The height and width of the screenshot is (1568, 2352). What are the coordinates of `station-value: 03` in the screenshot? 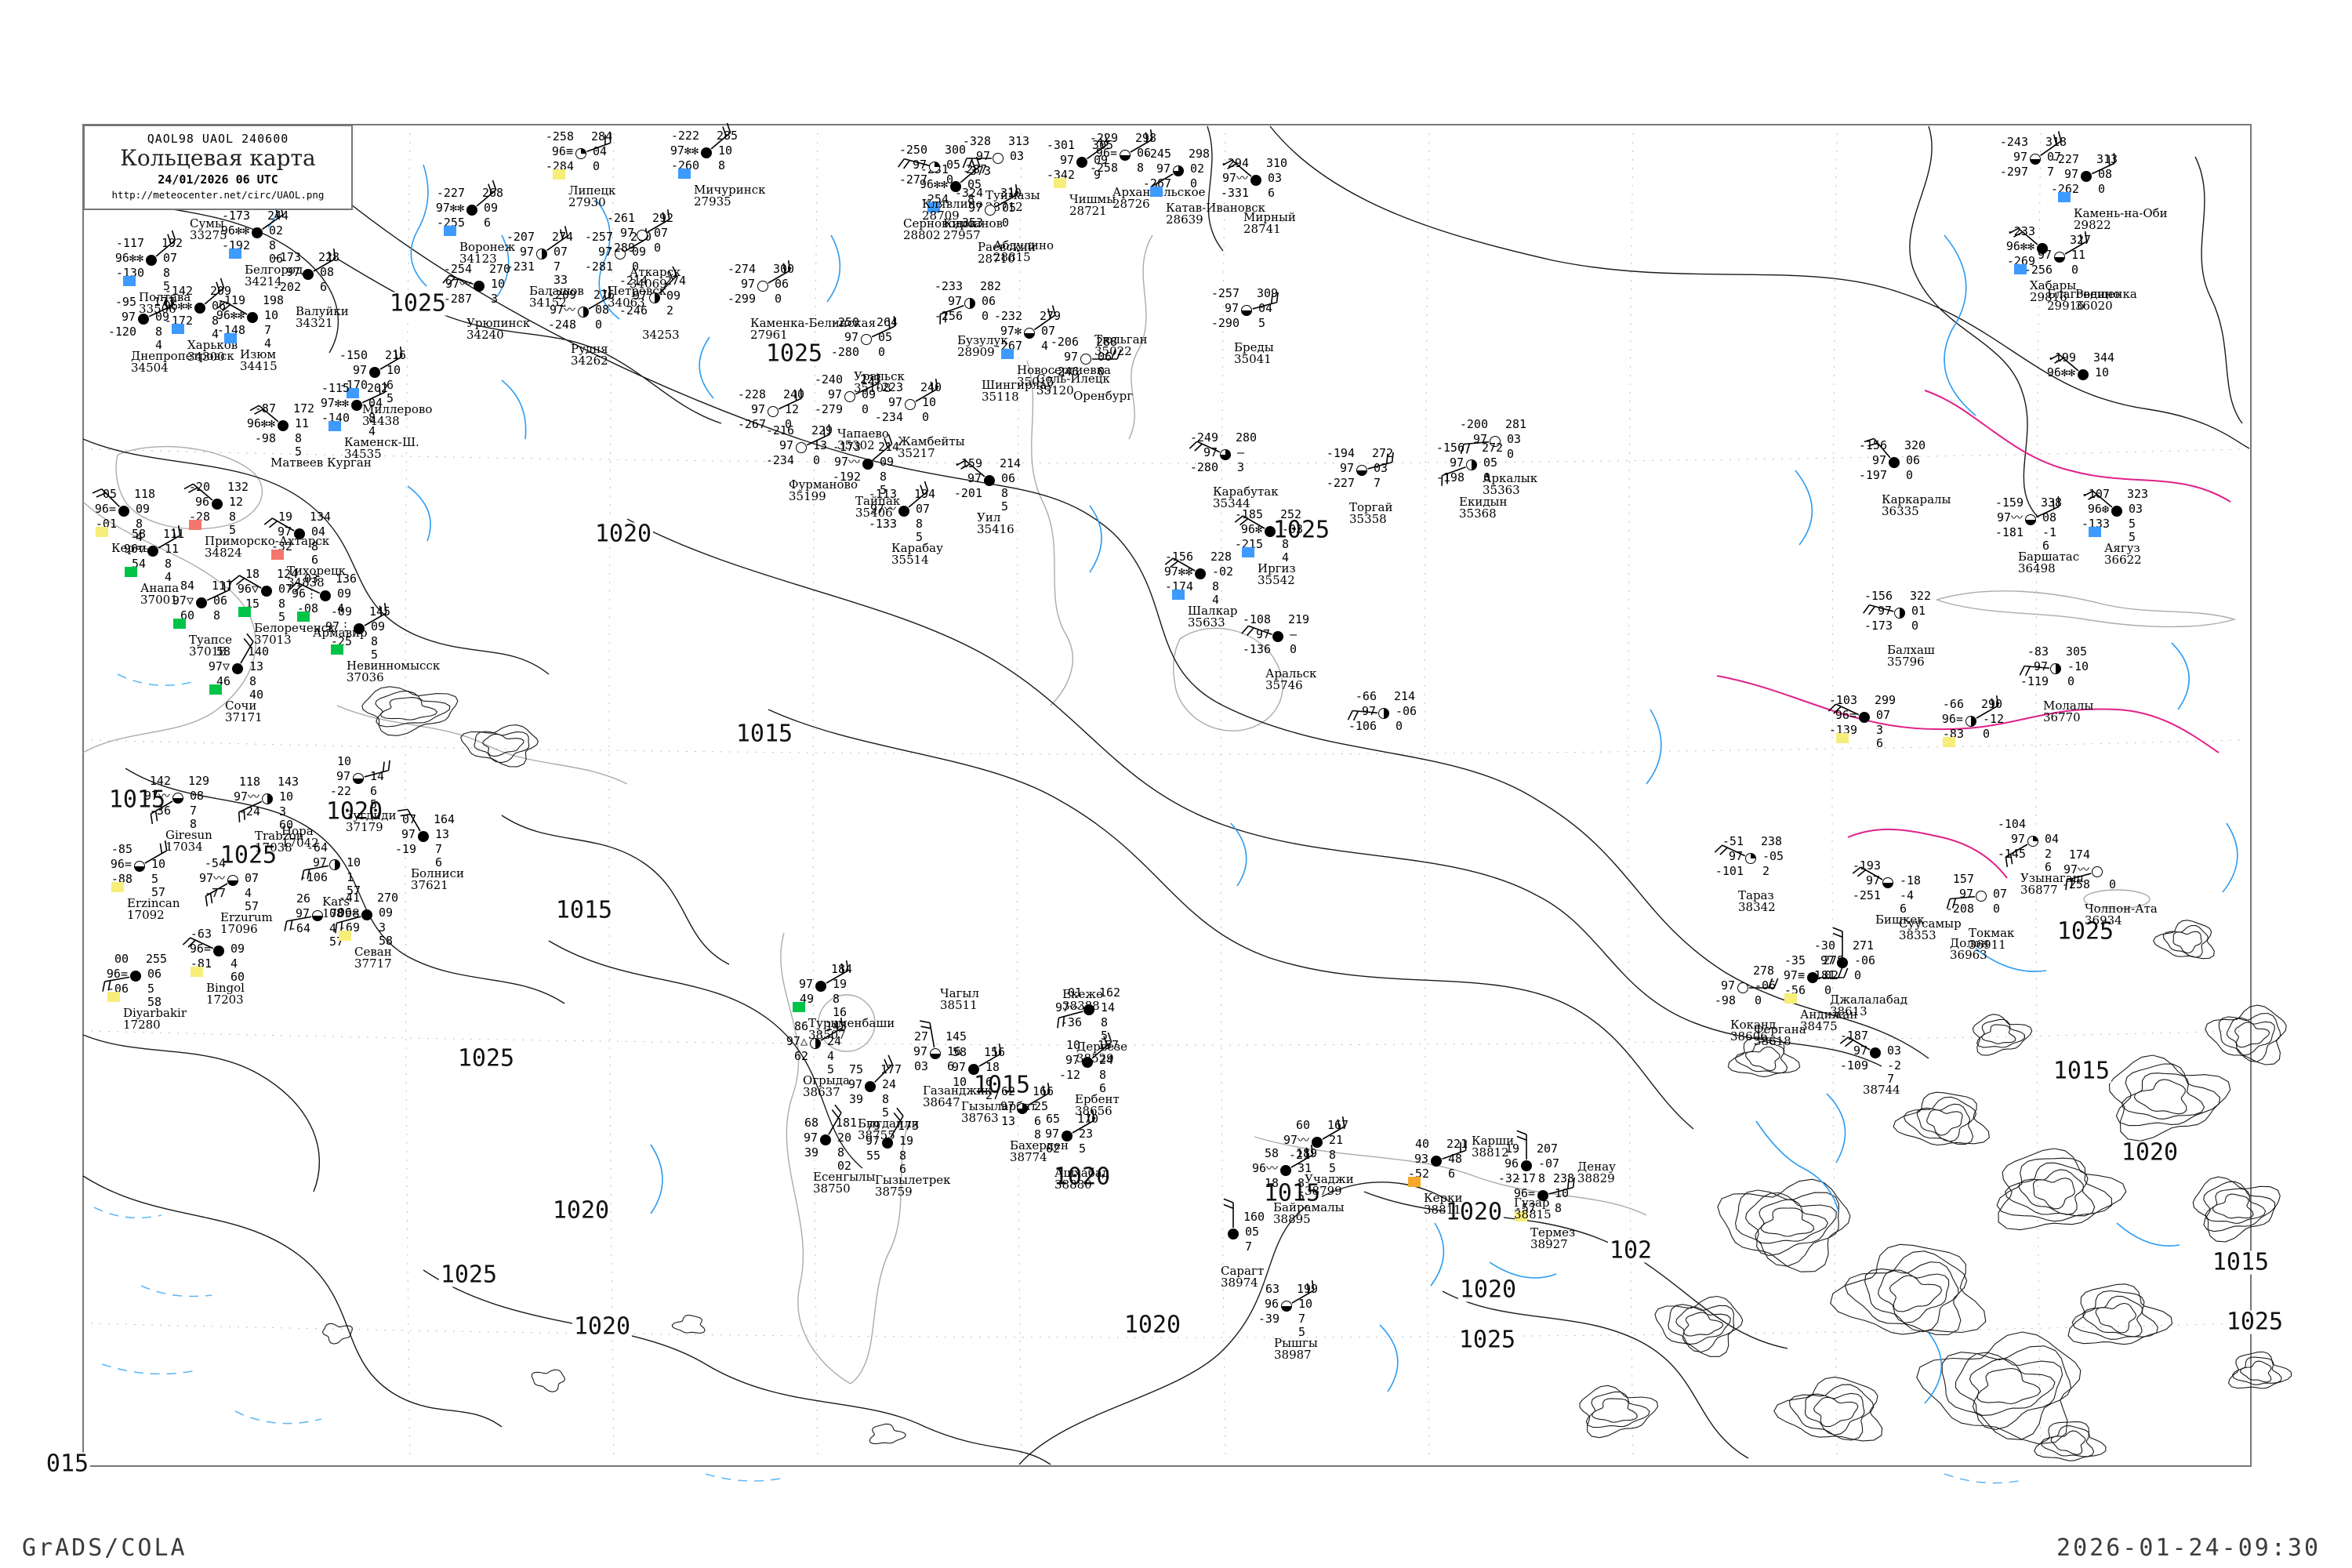 It's located at (1275, 178).